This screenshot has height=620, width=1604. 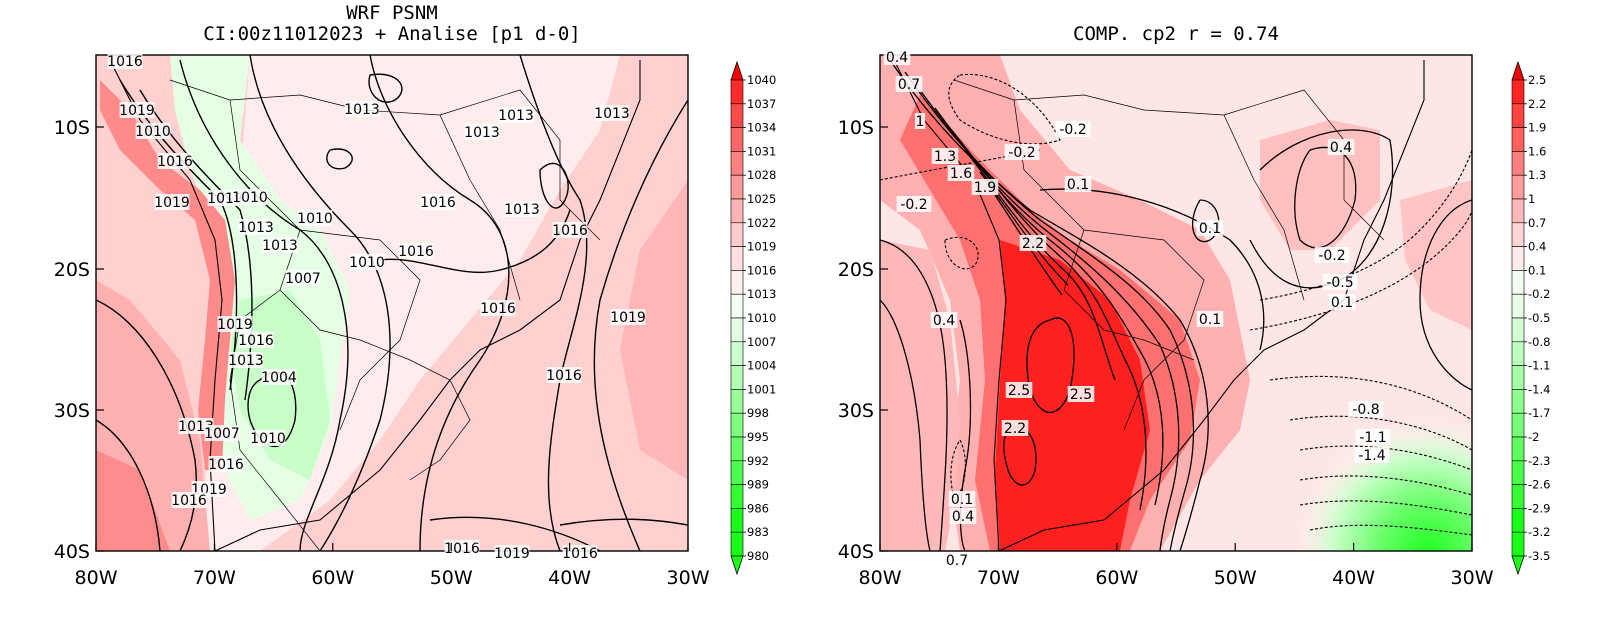 I want to click on colorbar-label: 995, so click(x=758, y=437).